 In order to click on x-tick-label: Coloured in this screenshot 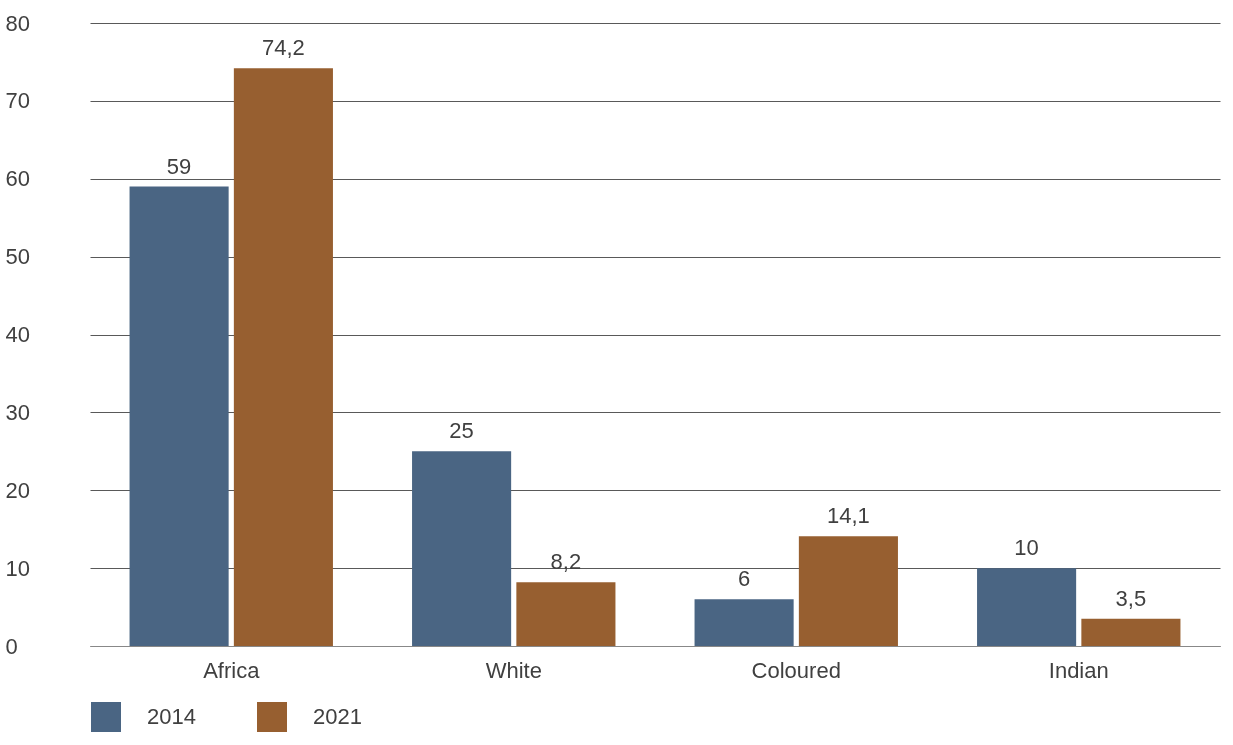, I will do `click(796, 670)`.